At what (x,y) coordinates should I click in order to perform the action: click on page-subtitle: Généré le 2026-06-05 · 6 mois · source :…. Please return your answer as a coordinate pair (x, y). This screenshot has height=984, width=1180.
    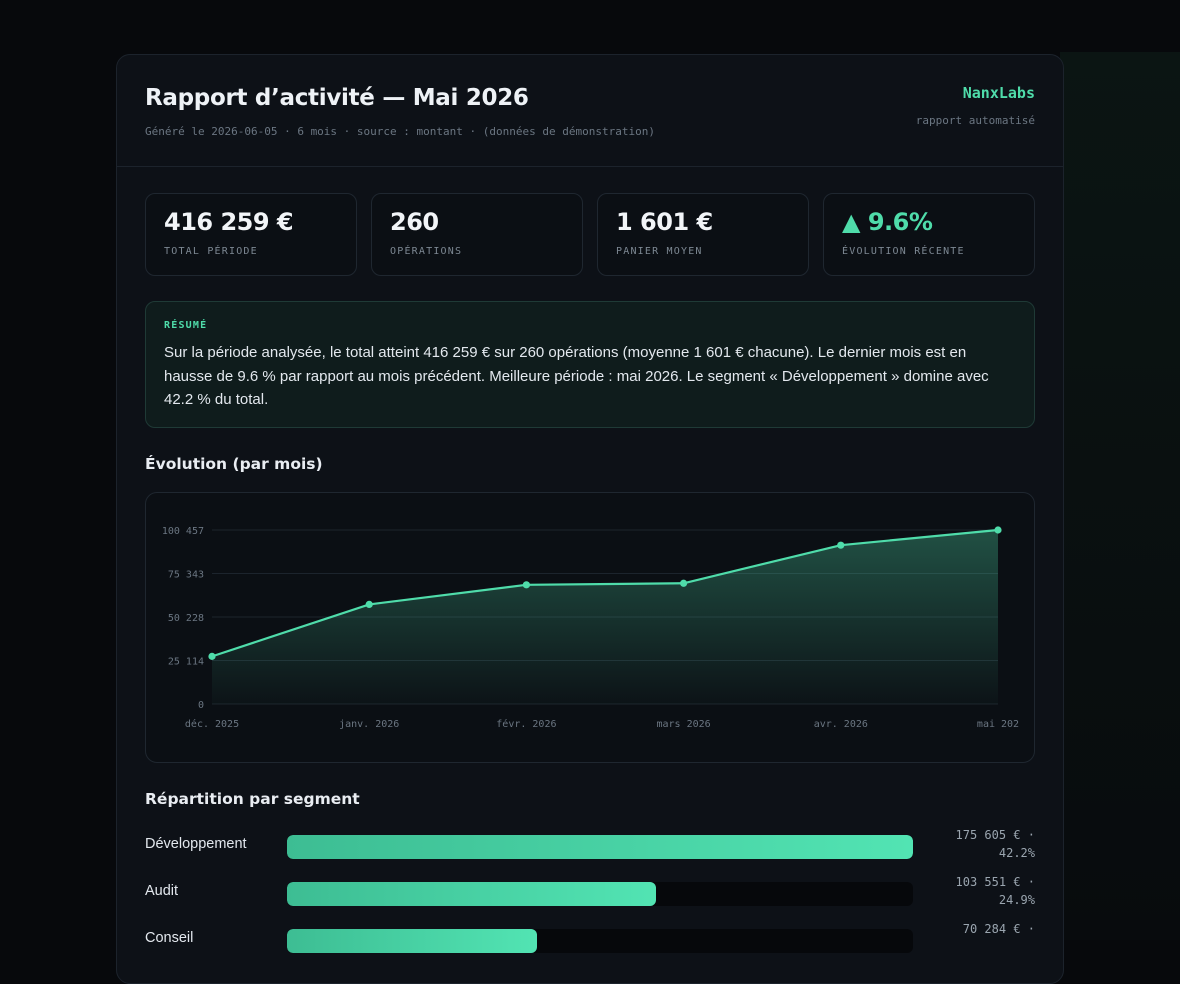
    Looking at the image, I should click on (400, 131).